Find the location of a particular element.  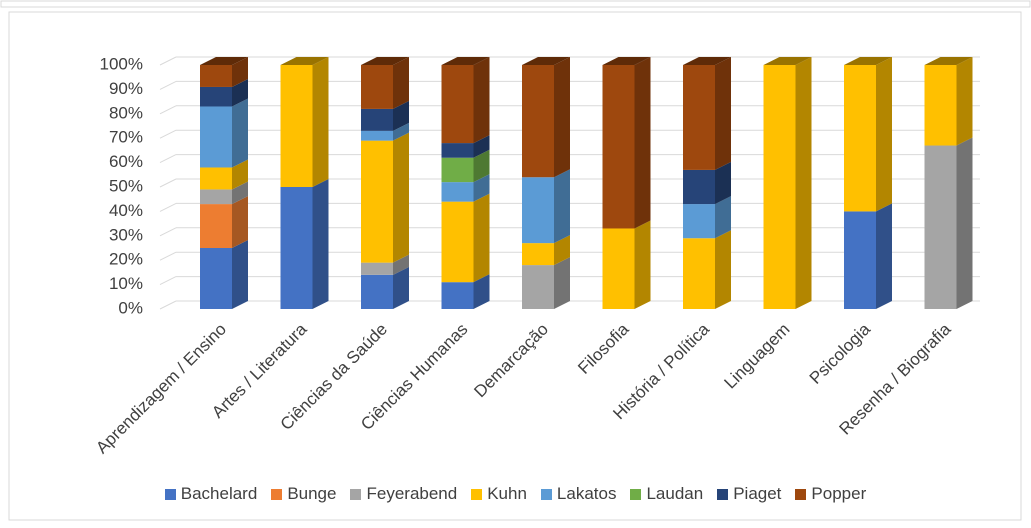

legend-label: Popper is located at coordinates (839, 493).